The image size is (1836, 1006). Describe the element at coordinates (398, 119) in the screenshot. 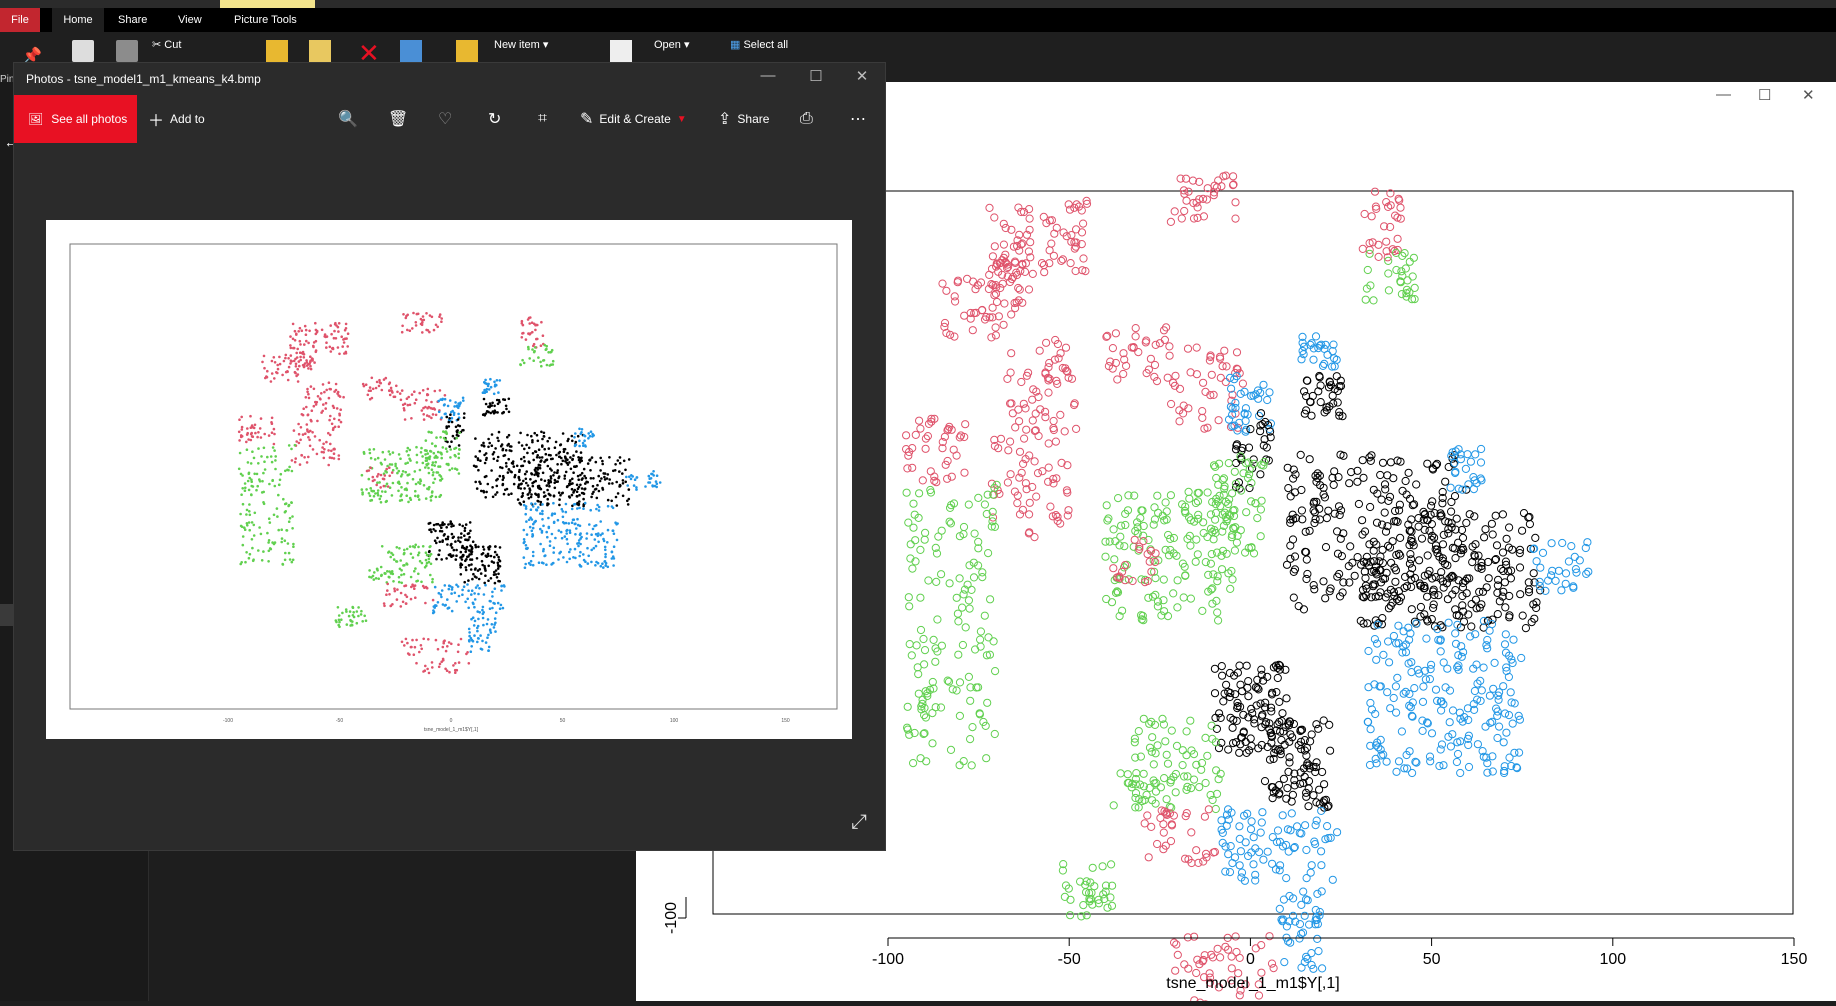

I see `delete-icon: 🗑` at that location.